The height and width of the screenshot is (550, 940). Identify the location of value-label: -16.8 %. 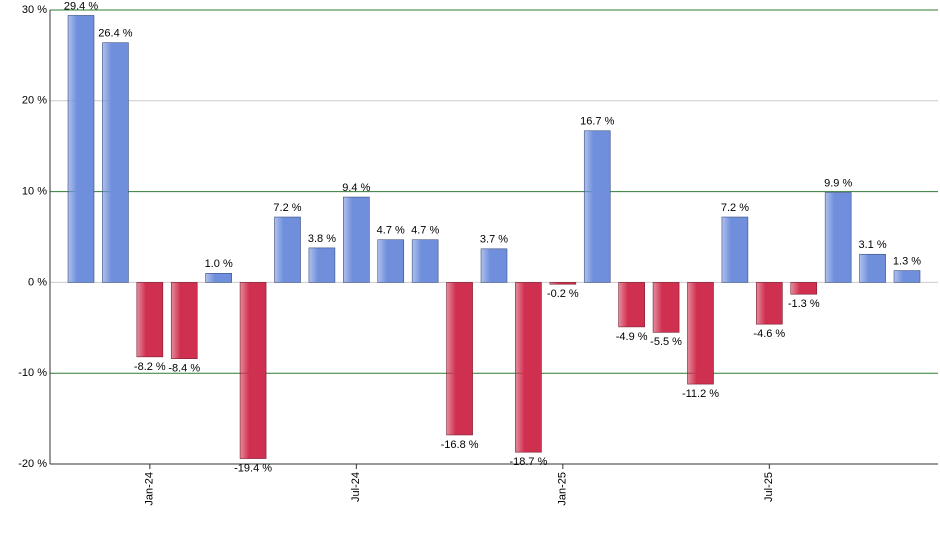
(460, 445).